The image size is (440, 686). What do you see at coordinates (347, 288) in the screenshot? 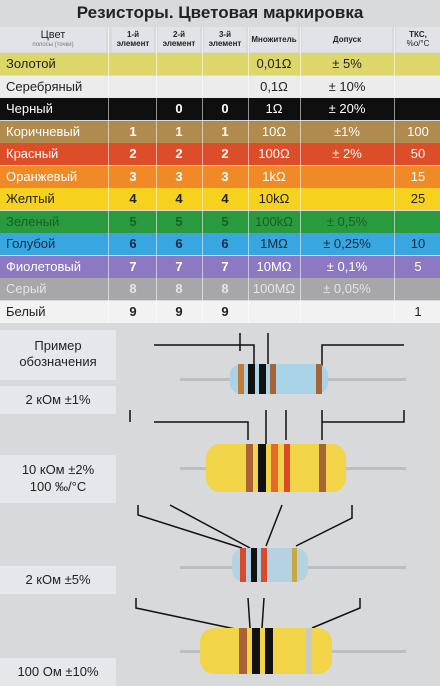
I see `cell-tolerance: ± 0,05%` at bounding box center [347, 288].